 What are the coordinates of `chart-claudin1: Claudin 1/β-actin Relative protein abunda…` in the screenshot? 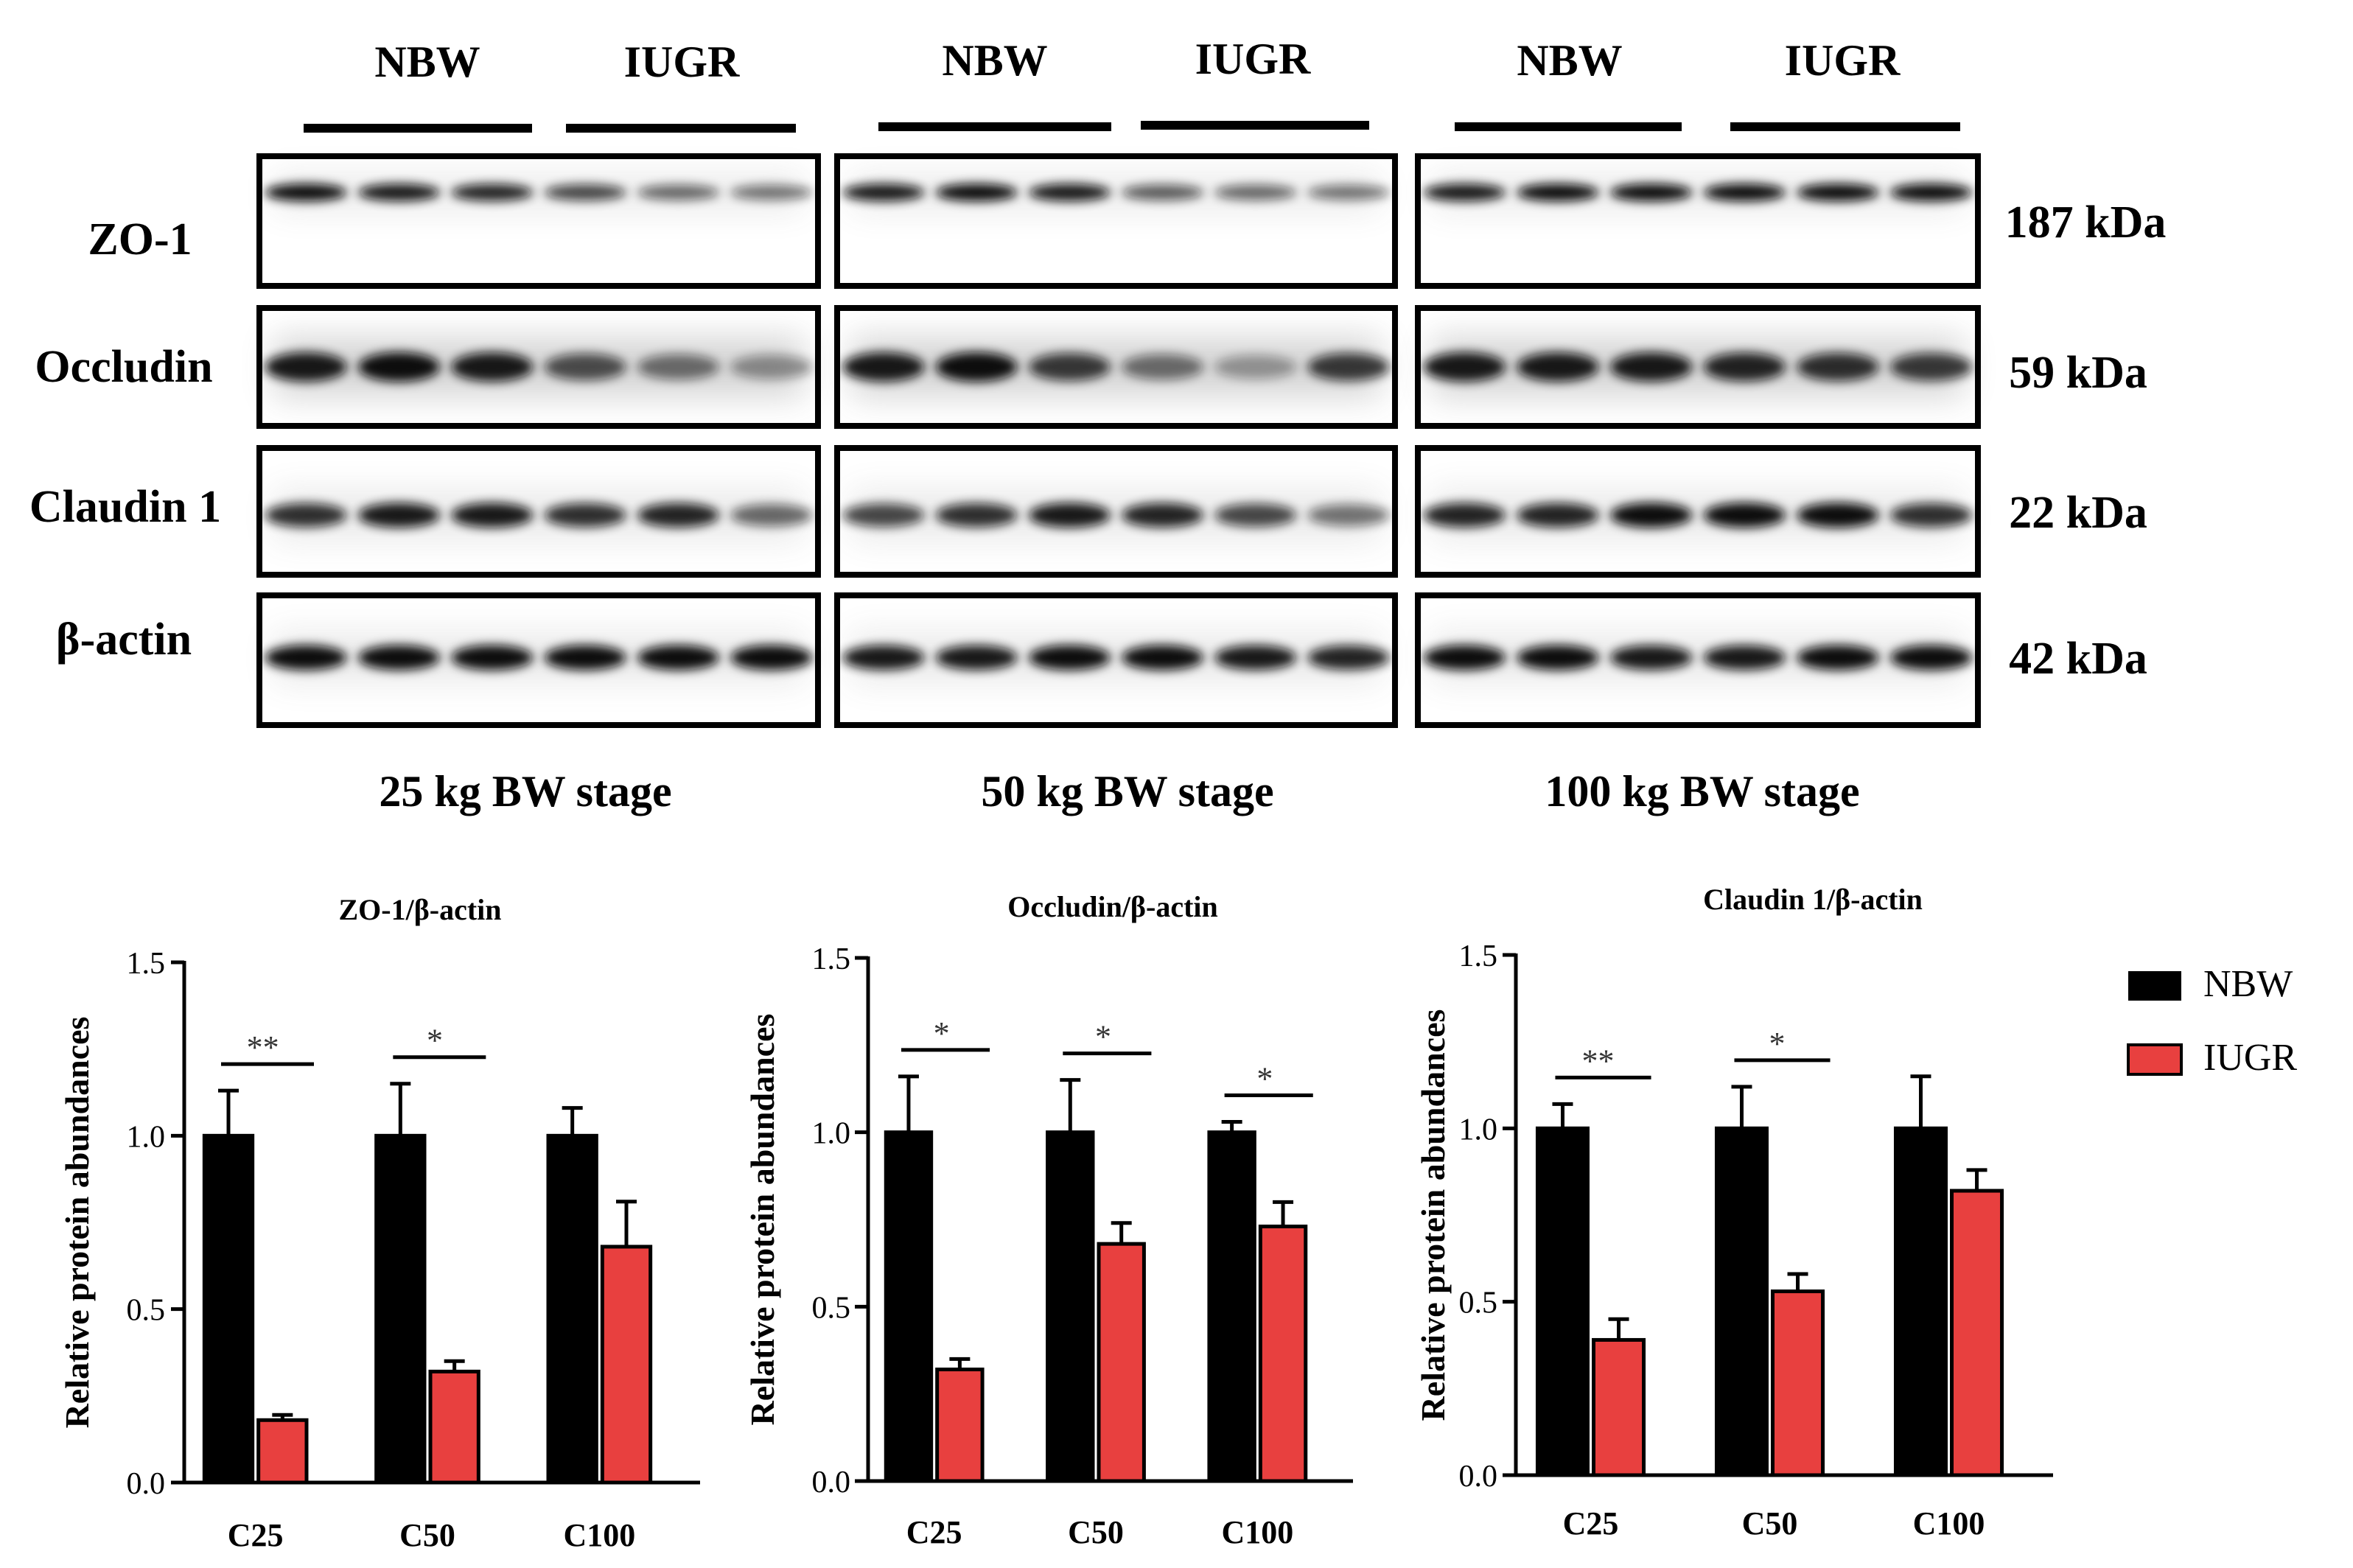 It's located at (1733, 1212).